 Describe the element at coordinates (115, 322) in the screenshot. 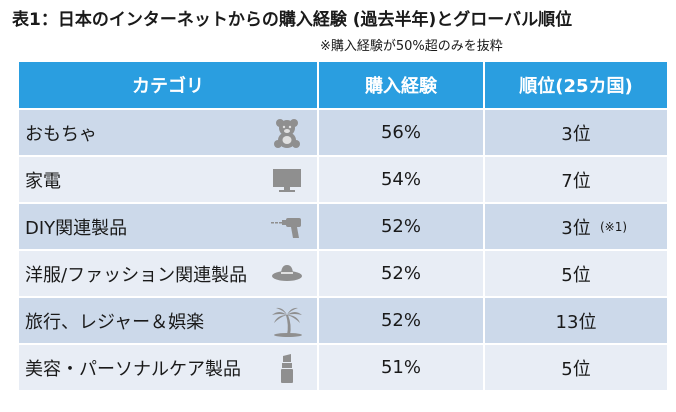

I see `category-label: 旅行、レジャー＆娯楽` at that location.